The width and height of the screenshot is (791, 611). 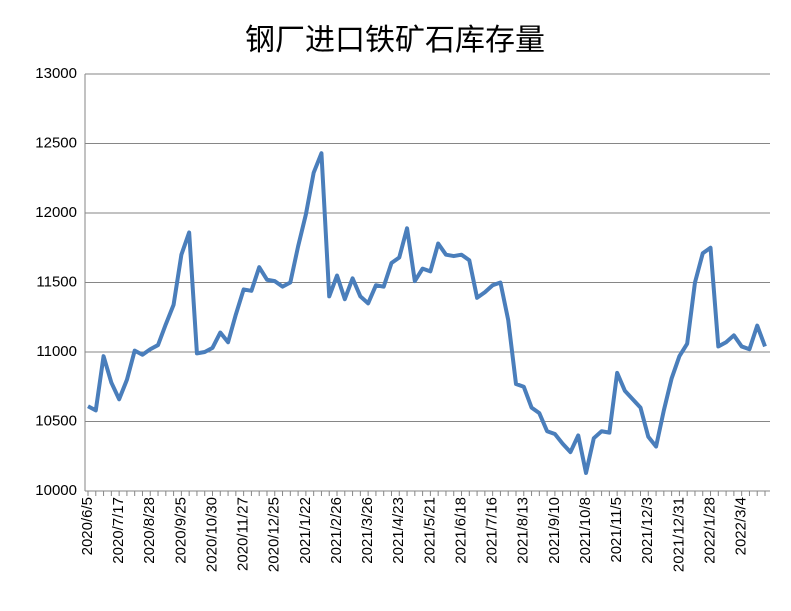 I want to click on x-tick-label: 2020/12/25, so click(x=274, y=534).